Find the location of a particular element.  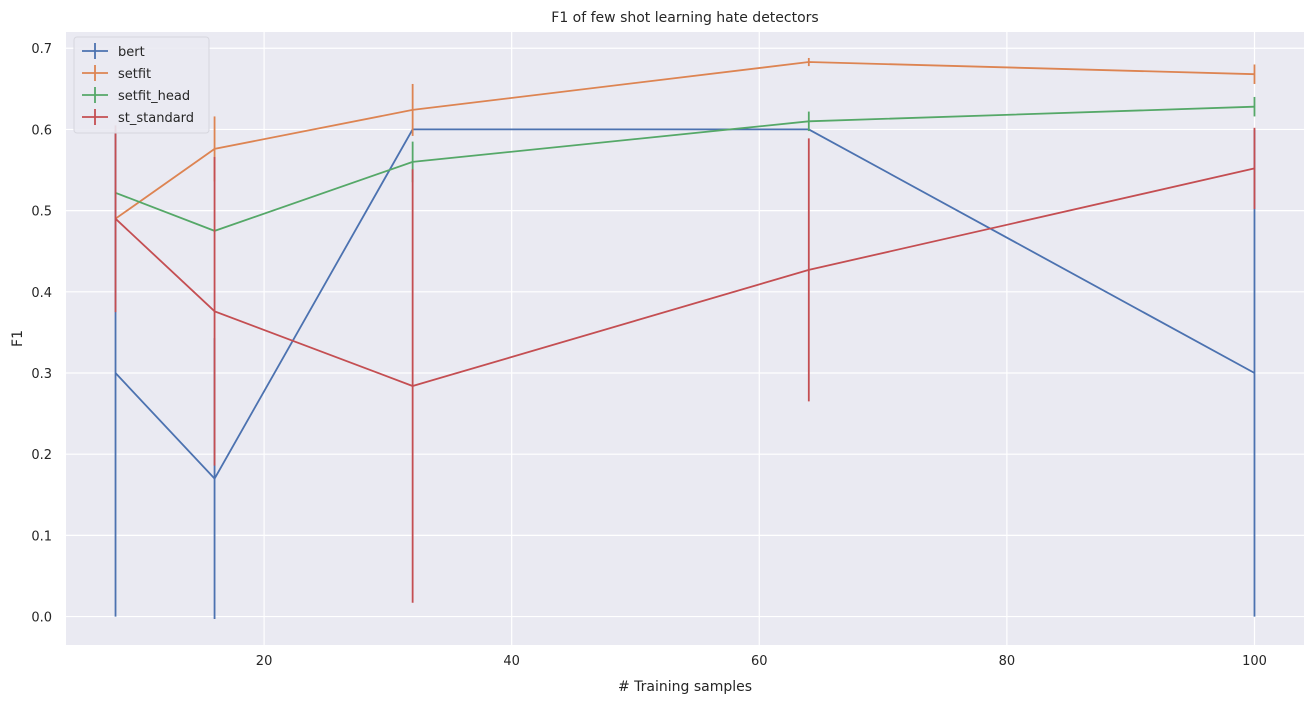

legend-label: setfit is located at coordinates (134, 74).